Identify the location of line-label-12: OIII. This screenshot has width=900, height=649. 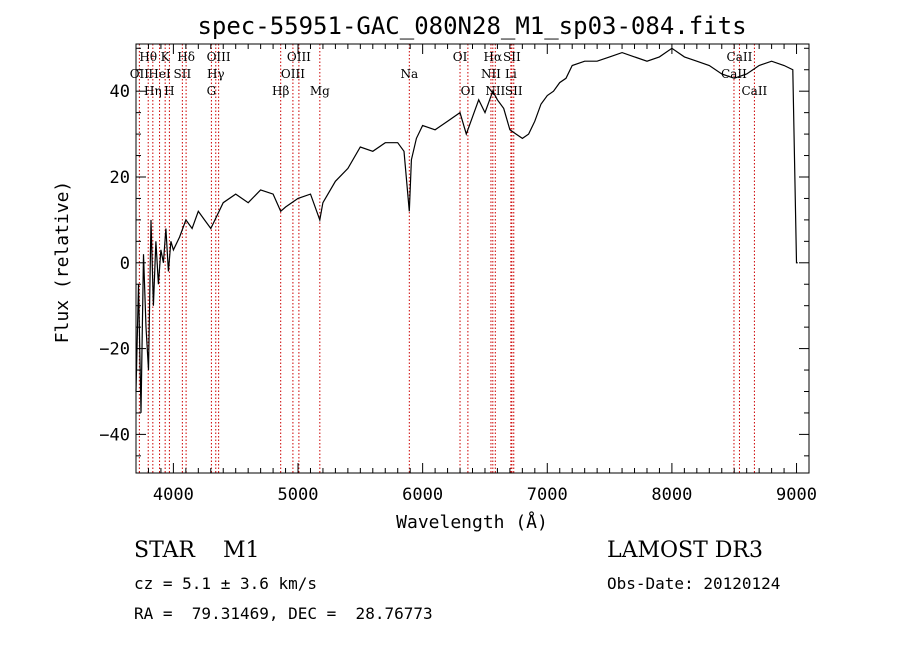
(293, 74).